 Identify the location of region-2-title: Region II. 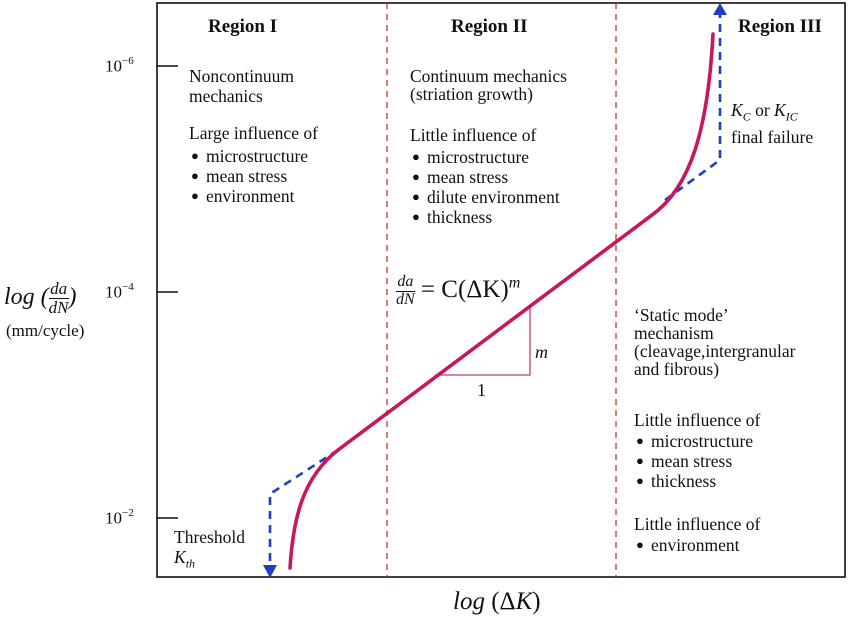
(489, 26).